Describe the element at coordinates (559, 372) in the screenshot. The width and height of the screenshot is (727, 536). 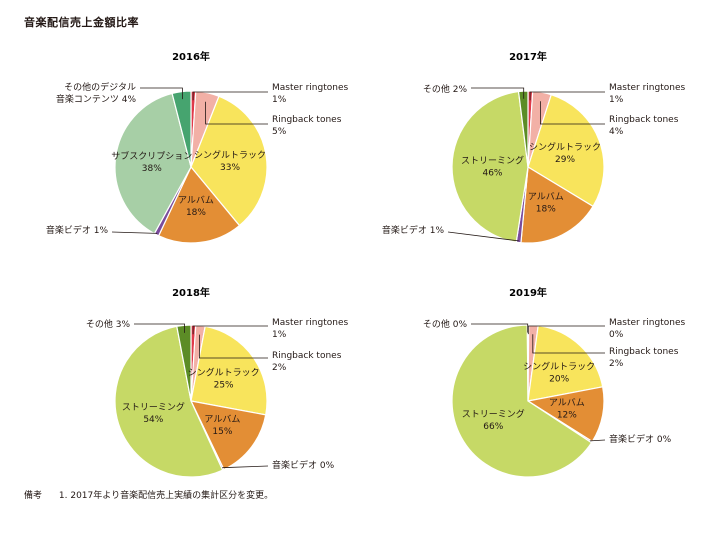
I see `data-label-single_track: シングルトラック 20%` at that location.